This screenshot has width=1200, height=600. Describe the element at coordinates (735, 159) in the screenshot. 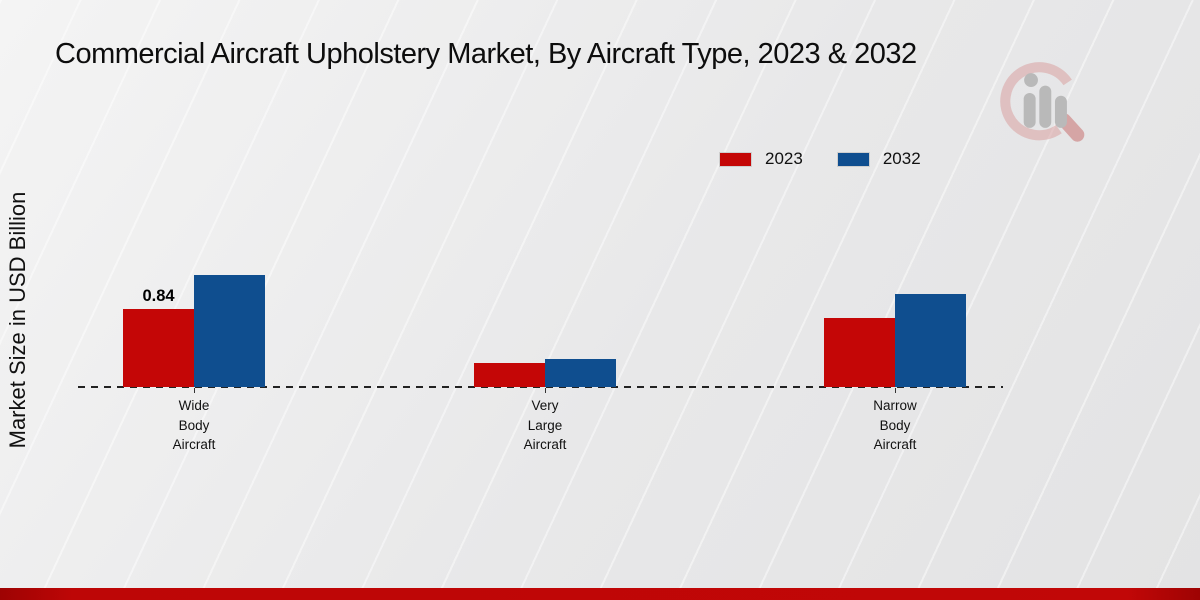

I see `legend-swatch-2023` at that location.